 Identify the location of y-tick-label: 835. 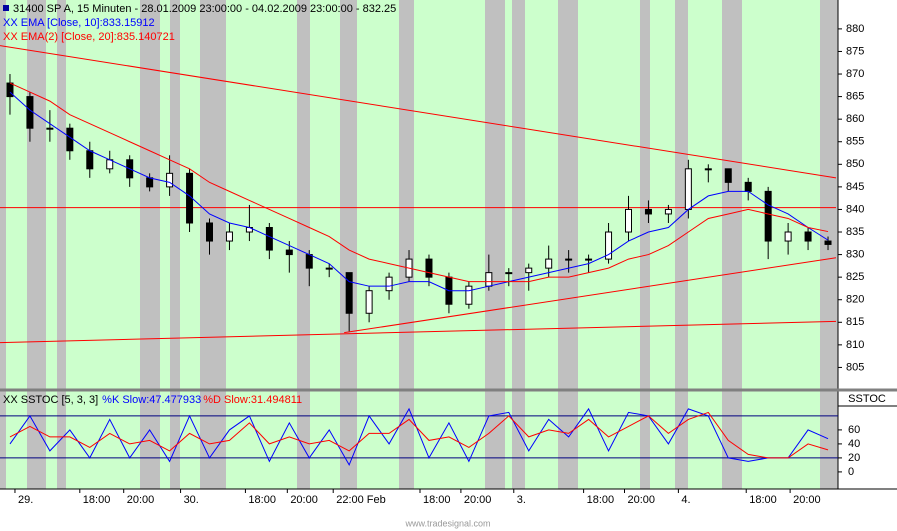
(855, 232).